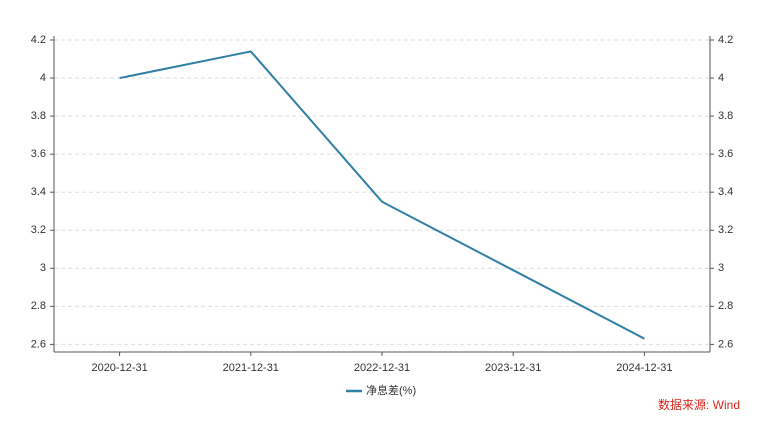 The image size is (772, 422). What do you see at coordinates (725, 230) in the screenshot?
I see `y2-tick-label: 3.2` at bounding box center [725, 230].